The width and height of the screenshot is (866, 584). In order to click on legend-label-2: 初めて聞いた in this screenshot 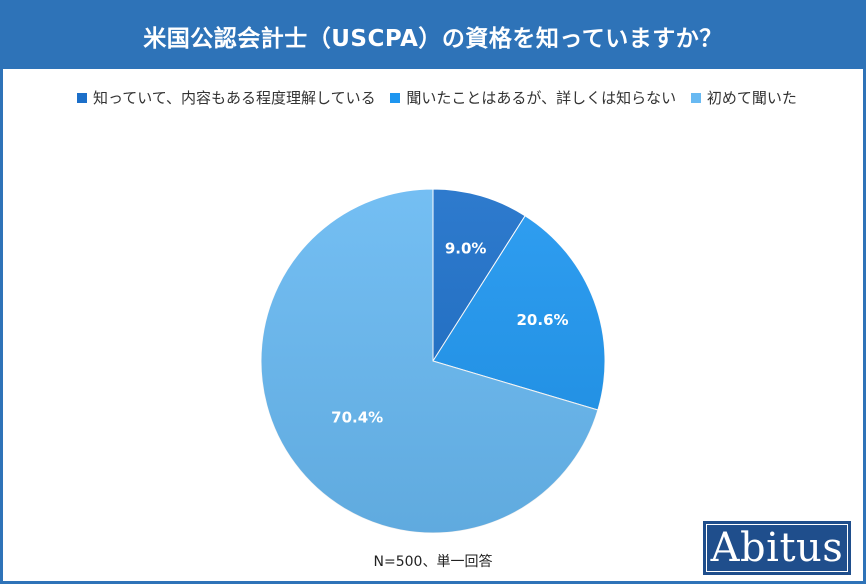, I will do `click(751, 98)`.